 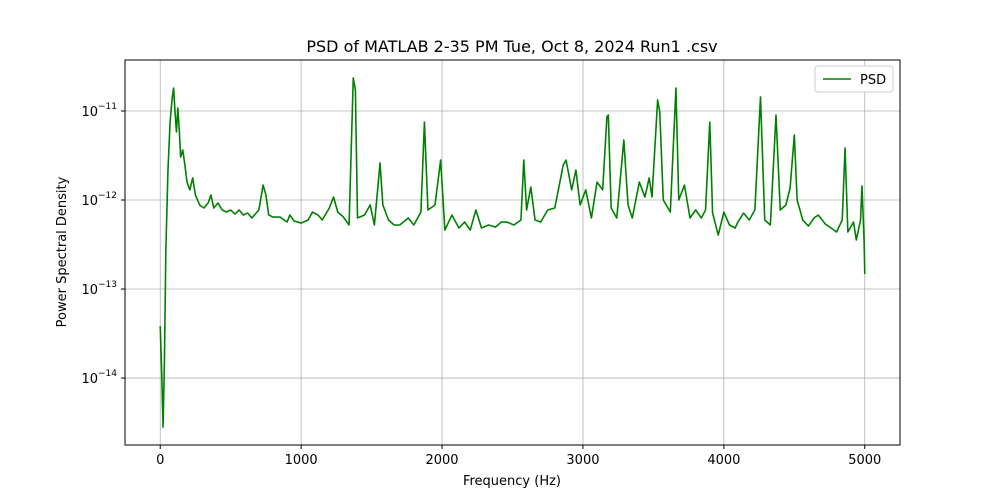 I want to click on legend-box, so click(x=854, y=79).